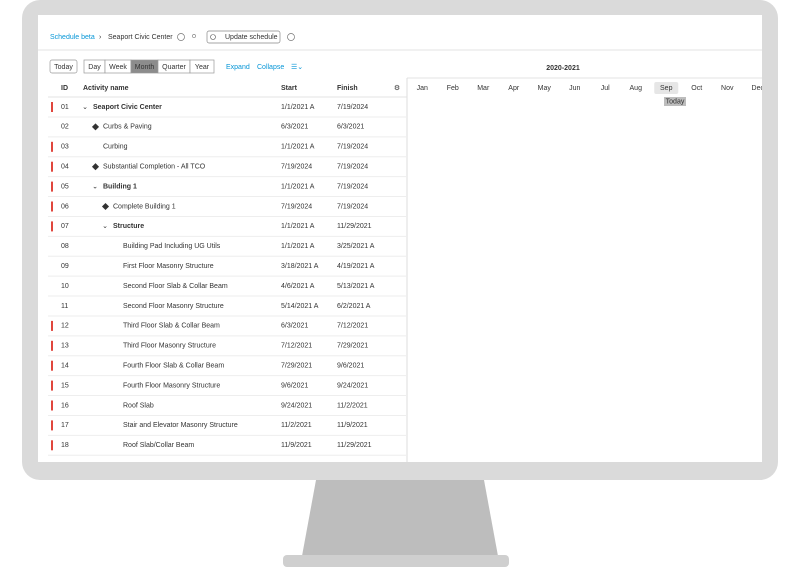 Image resolution: width=800 pixels, height=568 pixels. What do you see at coordinates (291, 37) in the screenshot?
I see `help-icon` at bounding box center [291, 37].